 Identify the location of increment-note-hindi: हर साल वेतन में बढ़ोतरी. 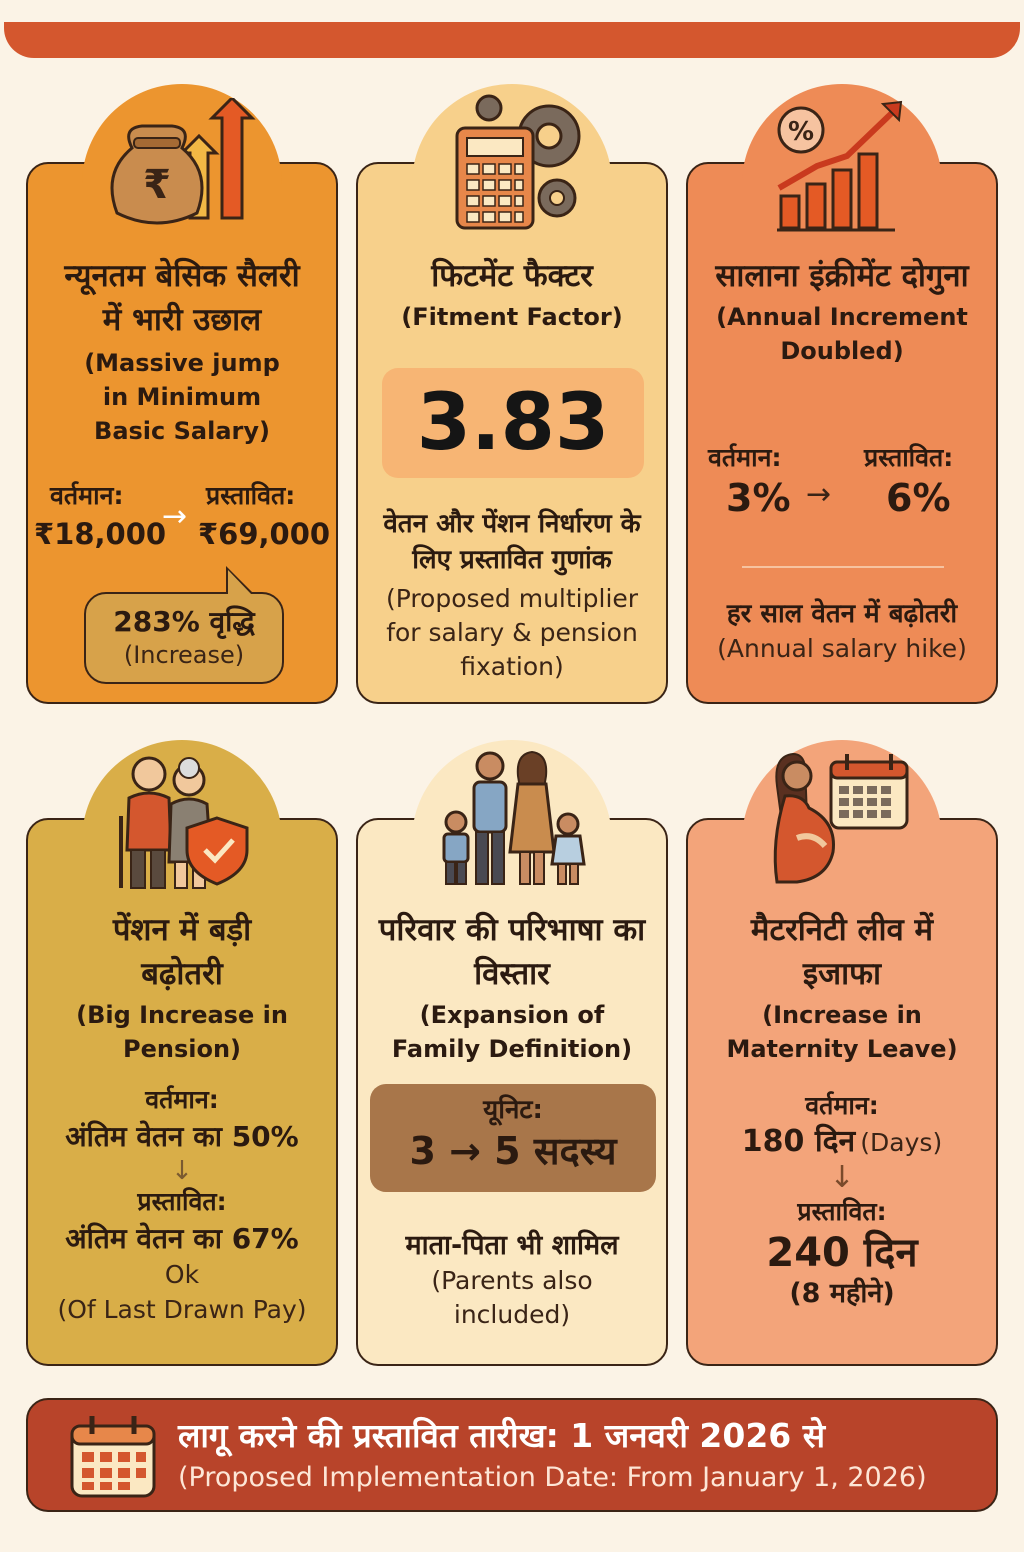
(842, 614).